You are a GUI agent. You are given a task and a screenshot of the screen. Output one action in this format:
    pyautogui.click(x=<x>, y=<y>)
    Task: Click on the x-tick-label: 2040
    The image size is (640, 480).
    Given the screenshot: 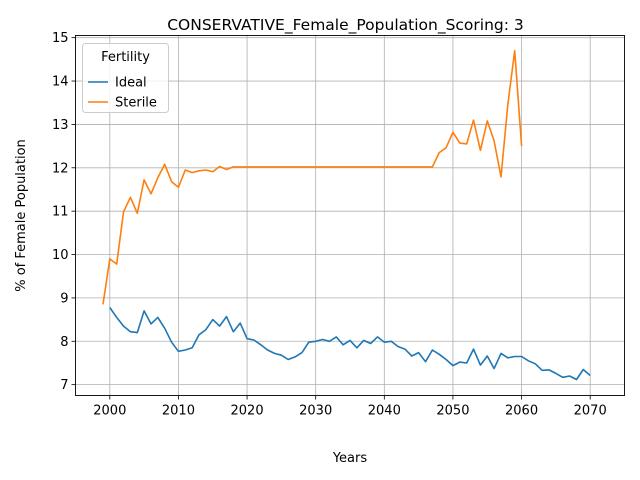 What is the action you would take?
    pyautogui.click(x=384, y=411)
    